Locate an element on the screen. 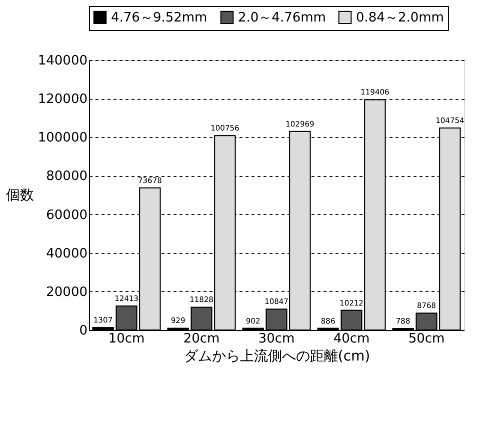 Image resolution: width=483 pixels, height=433 pixels. x-tick-label: 30cm is located at coordinates (276, 339).